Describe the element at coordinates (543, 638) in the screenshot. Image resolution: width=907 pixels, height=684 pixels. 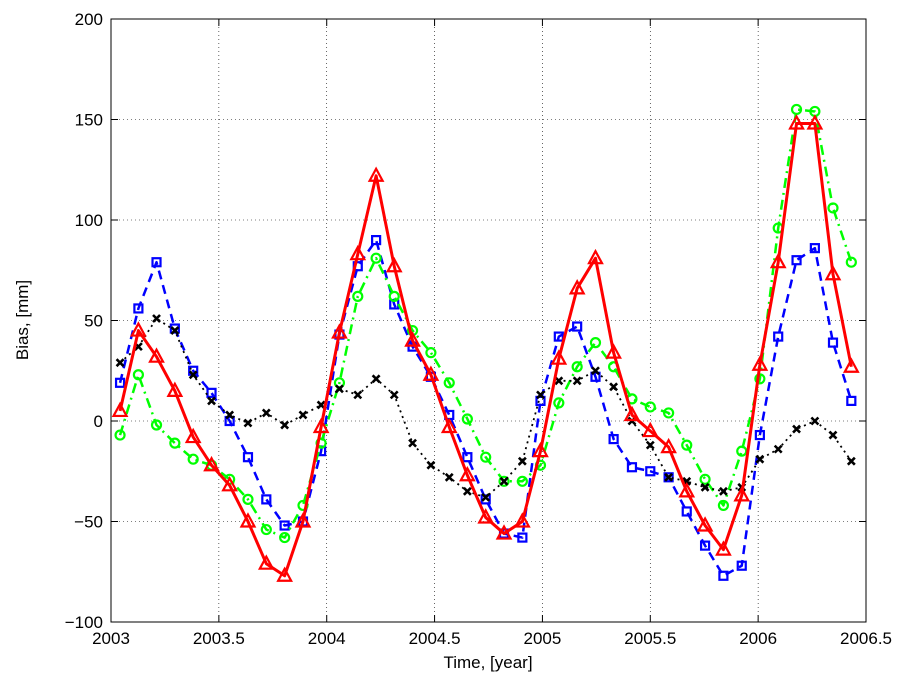
I see `x-tick-label: 2005` at that location.